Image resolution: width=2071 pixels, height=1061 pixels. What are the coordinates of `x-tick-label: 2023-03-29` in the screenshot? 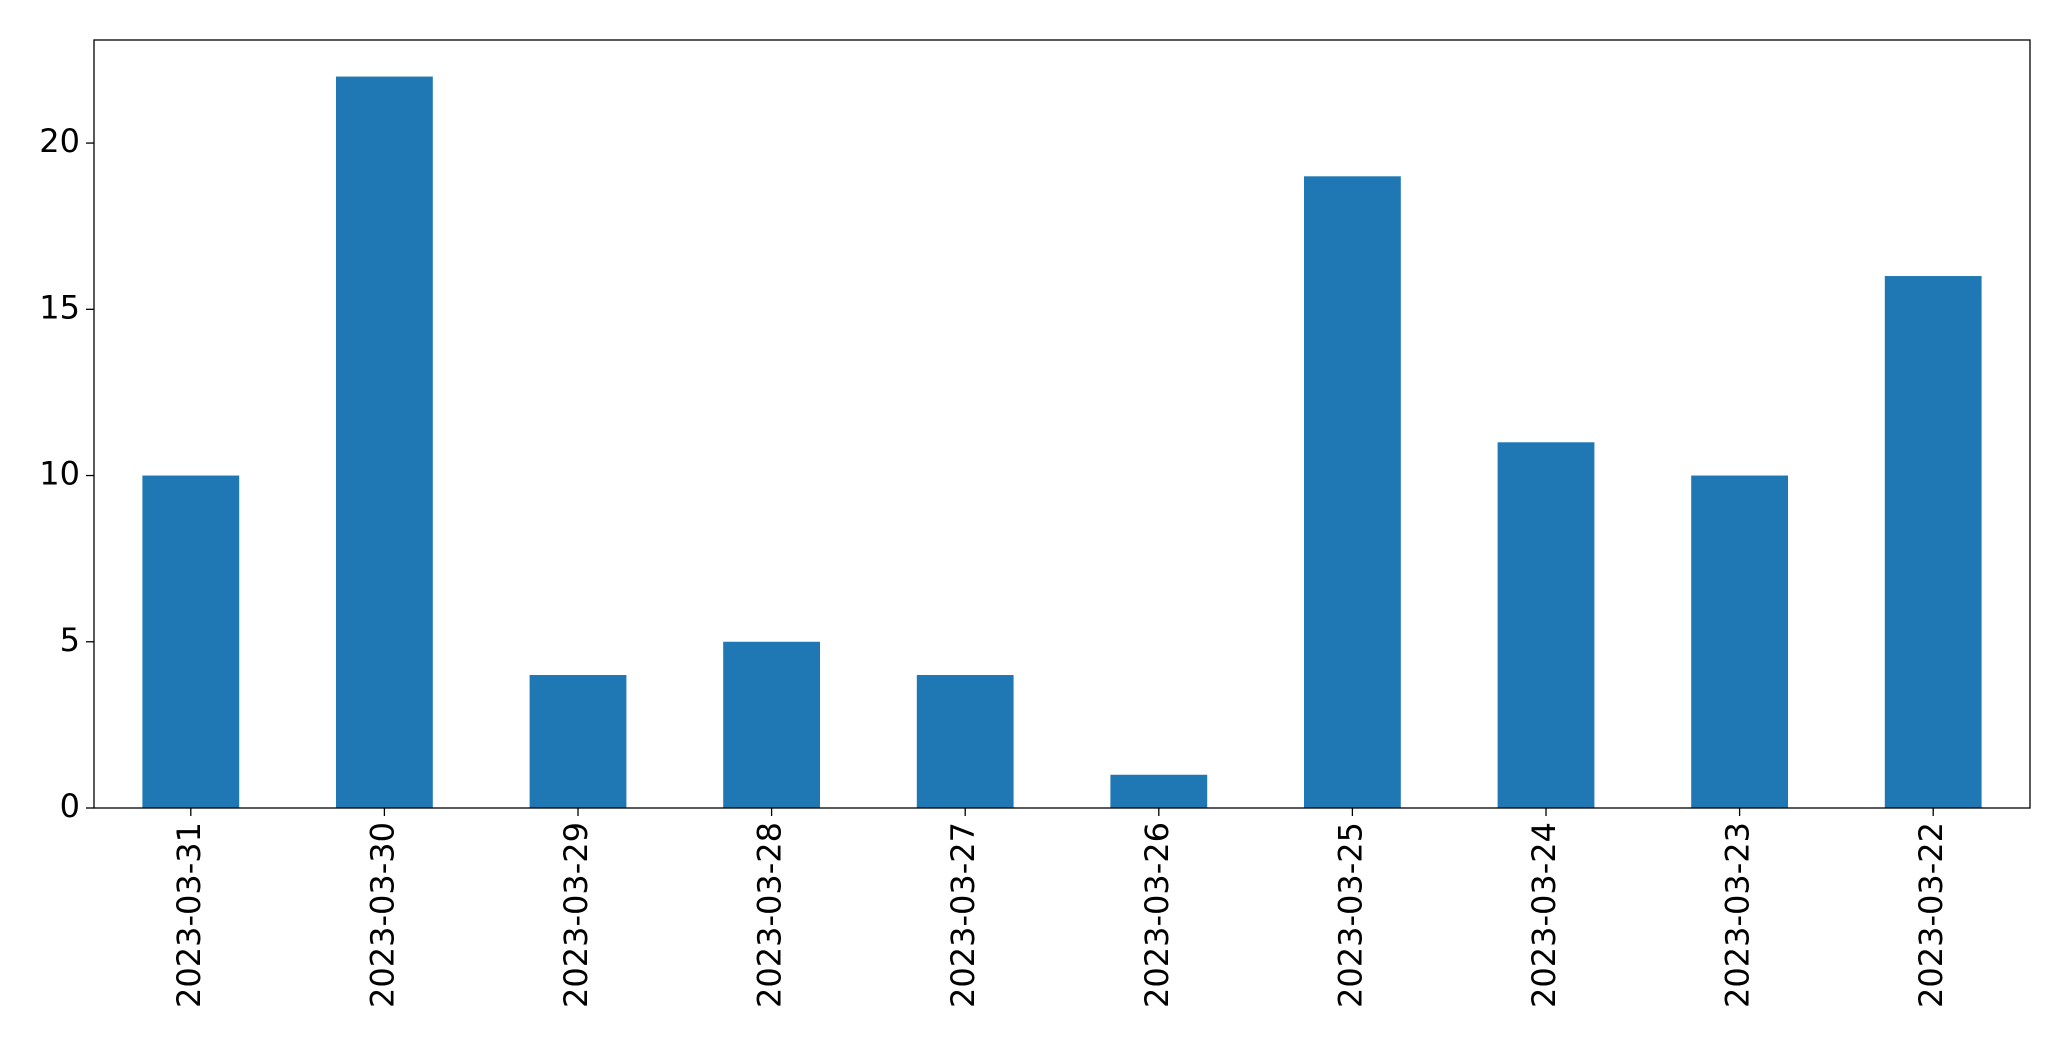 It's located at (576, 915).